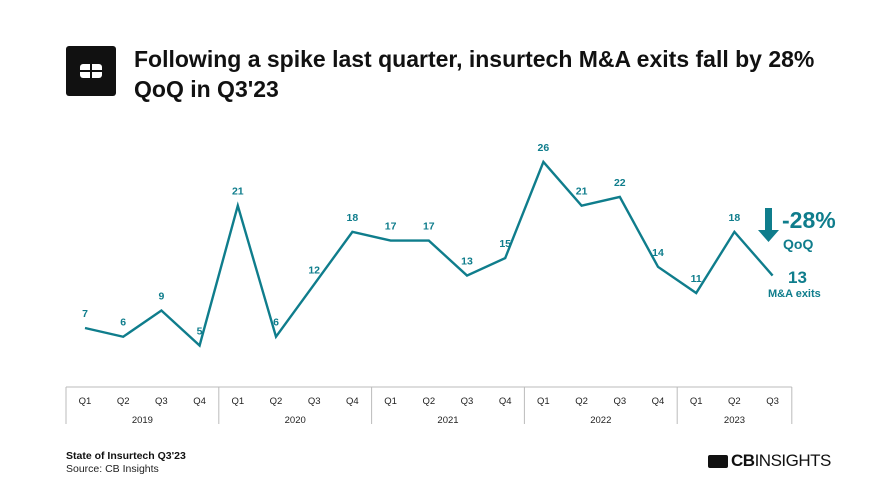  Describe the element at coordinates (793, 460) in the screenshot. I see `brand-rest: INSIGHTS` at that location.